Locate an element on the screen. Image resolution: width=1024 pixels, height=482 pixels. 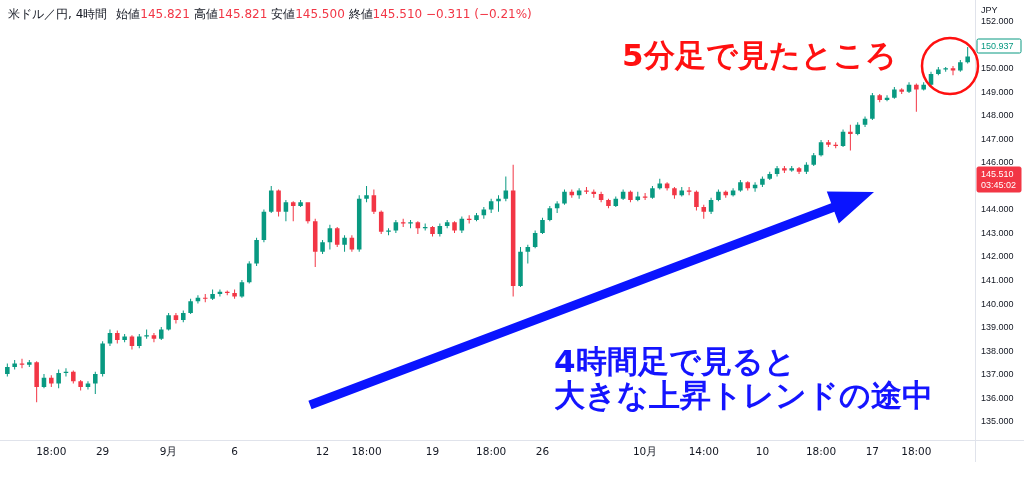
y-tick-label: 136.000 is located at coordinates (997, 397).